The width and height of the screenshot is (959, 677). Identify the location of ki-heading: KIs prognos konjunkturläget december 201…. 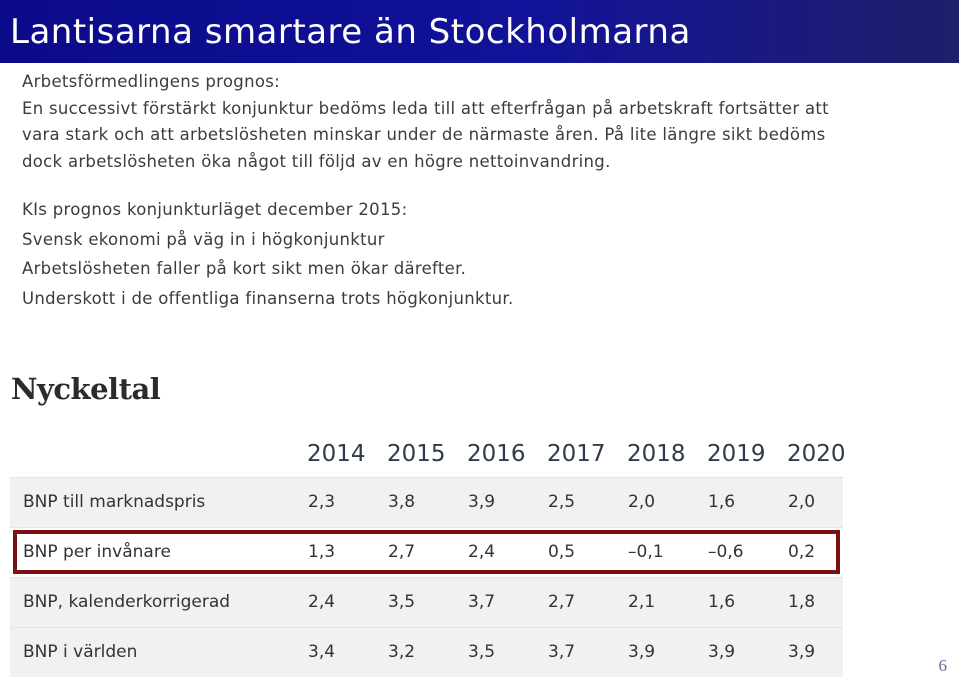
(215, 209).